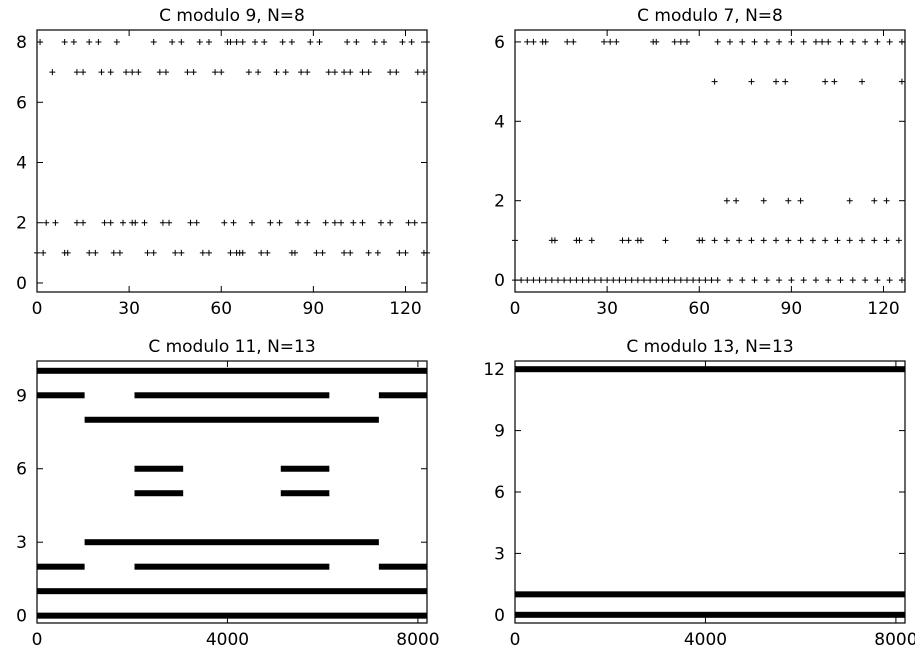 The height and width of the screenshot is (660, 915). Describe the element at coordinates (792, 309) in the screenshot. I see `x-tick-label: 90` at that location.